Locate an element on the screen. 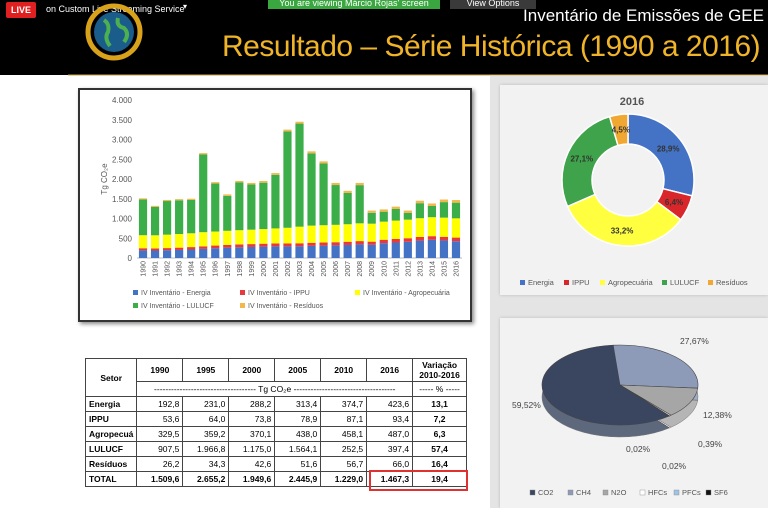  y-tick-label: 500 is located at coordinates (126, 238).